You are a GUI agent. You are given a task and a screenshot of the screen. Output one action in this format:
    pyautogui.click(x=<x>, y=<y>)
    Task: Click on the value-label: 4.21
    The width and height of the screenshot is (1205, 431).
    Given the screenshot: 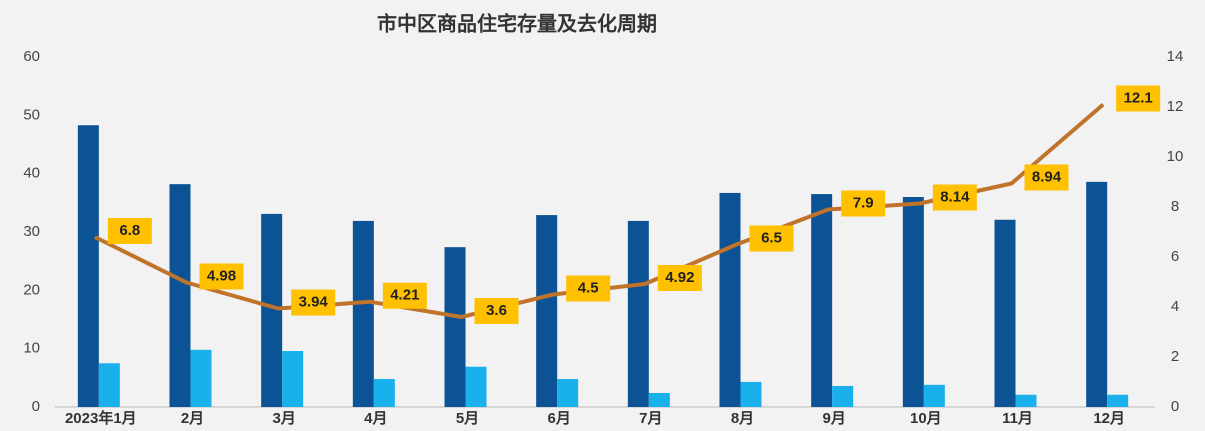 What is the action you would take?
    pyautogui.click(x=404, y=295)
    